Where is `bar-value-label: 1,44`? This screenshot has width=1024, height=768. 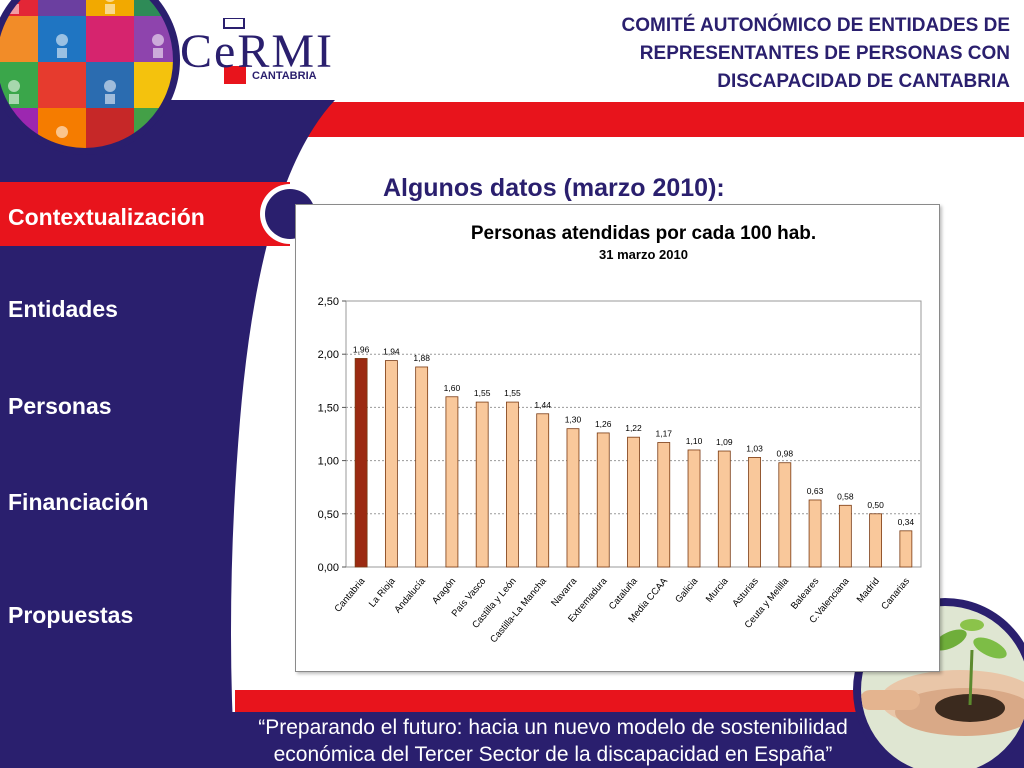
bar-value-label: 1,44 is located at coordinates (542, 405).